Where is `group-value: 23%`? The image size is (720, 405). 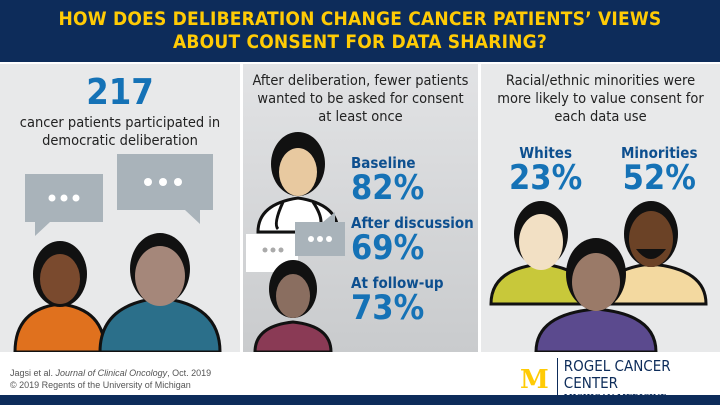
group-value: 23% is located at coordinates (546, 178).